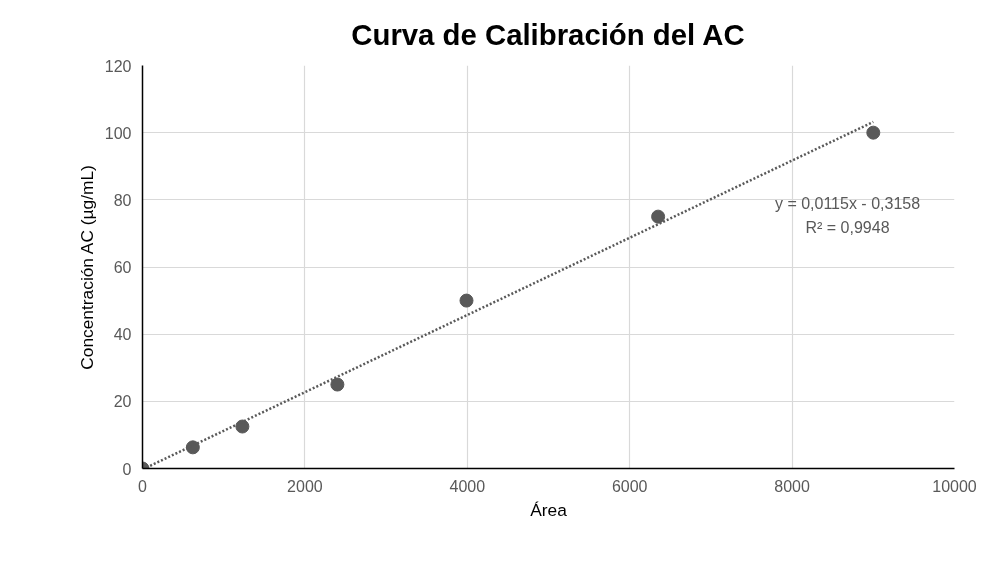 The height and width of the screenshot is (582, 1003). What do you see at coordinates (118, 133) in the screenshot?
I see `y-tick-label: 100` at bounding box center [118, 133].